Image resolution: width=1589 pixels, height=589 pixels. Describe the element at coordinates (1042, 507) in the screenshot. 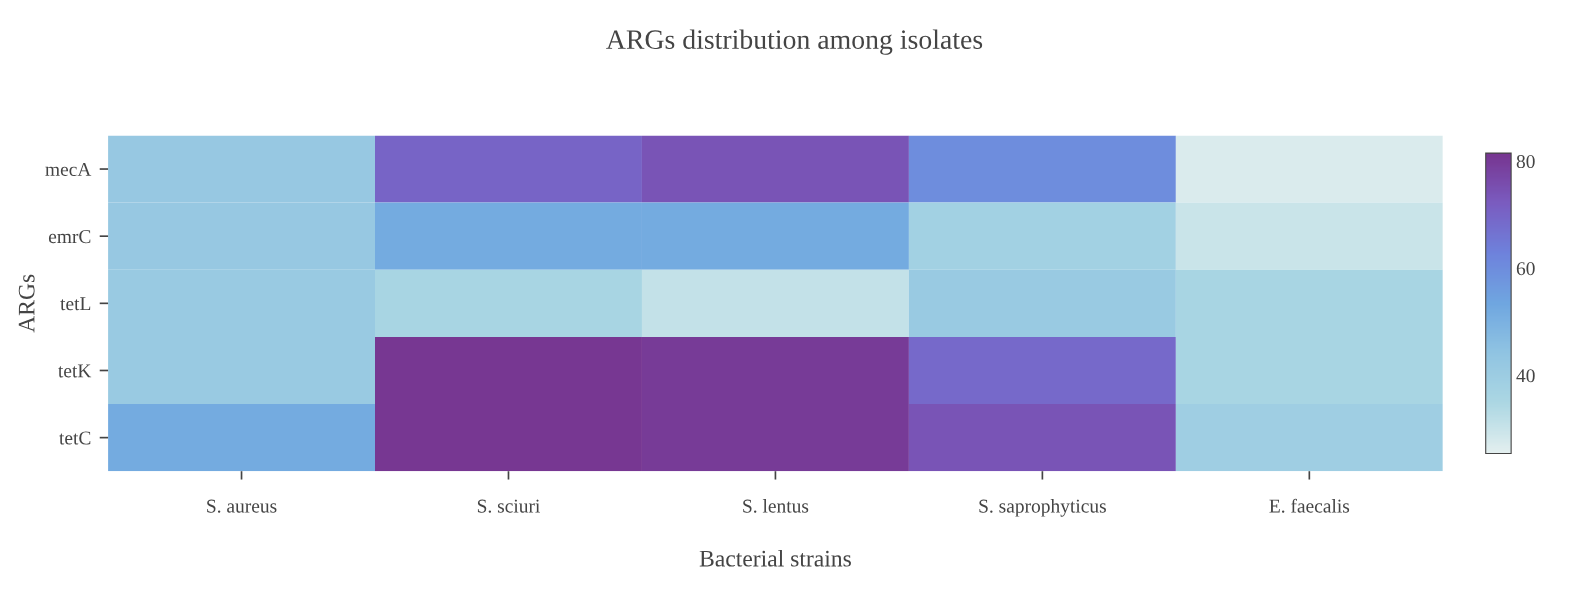

I see `x-tick-label: S. saprophyticus` at that location.